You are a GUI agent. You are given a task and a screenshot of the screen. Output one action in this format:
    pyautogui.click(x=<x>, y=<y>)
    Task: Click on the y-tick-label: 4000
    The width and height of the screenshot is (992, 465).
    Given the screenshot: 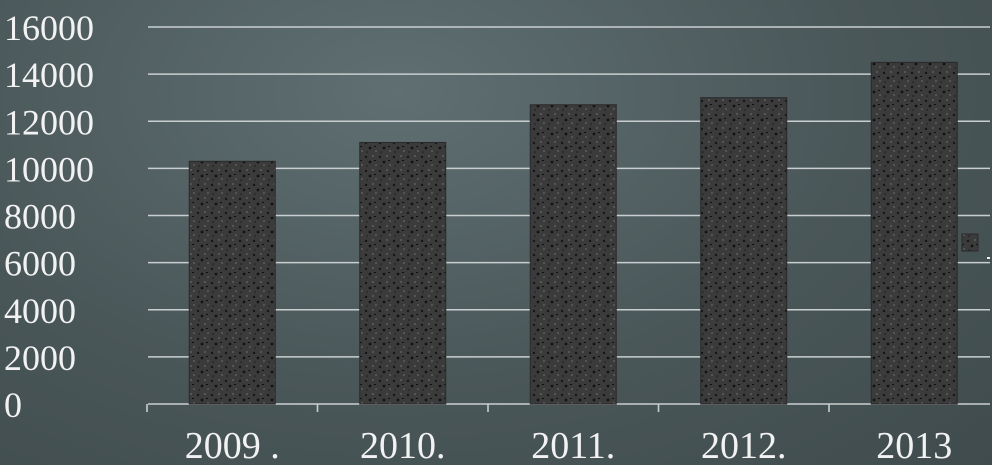 What is the action you would take?
    pyautogui.click(x=40, y=311)
    